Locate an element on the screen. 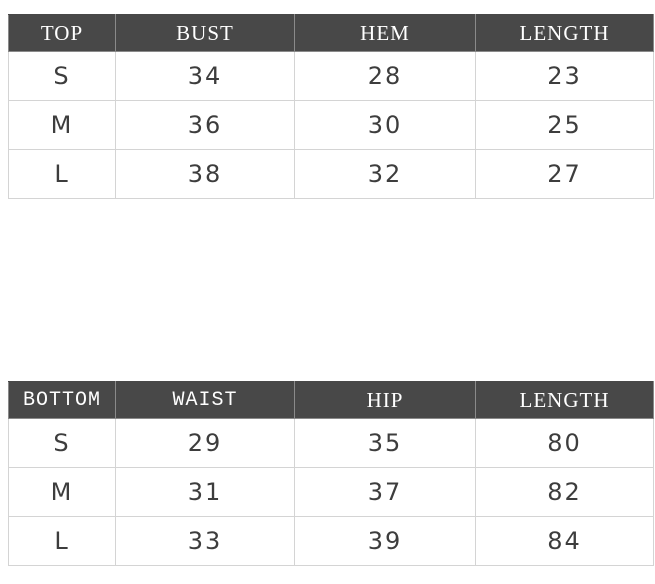 This screenshot has height=584, width=655. measurement-cell: 30 is located at coordinates (385, 125).